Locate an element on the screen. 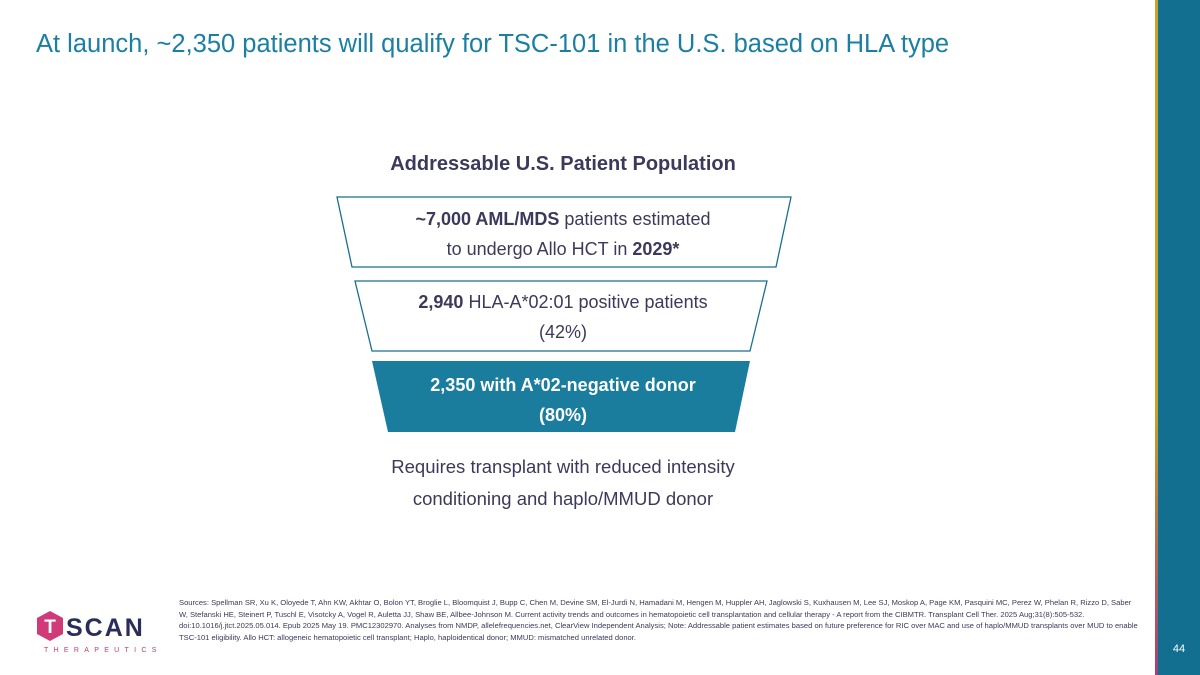  funnel-line: to undergo Allo HCT in 2029* is located at coordinates (563, 249).